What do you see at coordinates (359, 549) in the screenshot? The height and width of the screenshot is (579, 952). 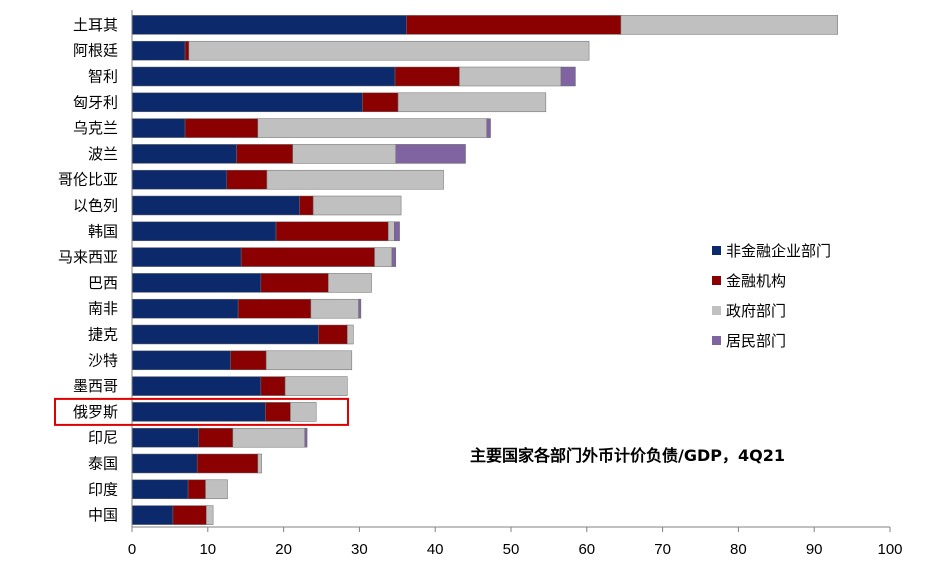 I see `x-tick-label: 30` at bounding box center [359, 549].